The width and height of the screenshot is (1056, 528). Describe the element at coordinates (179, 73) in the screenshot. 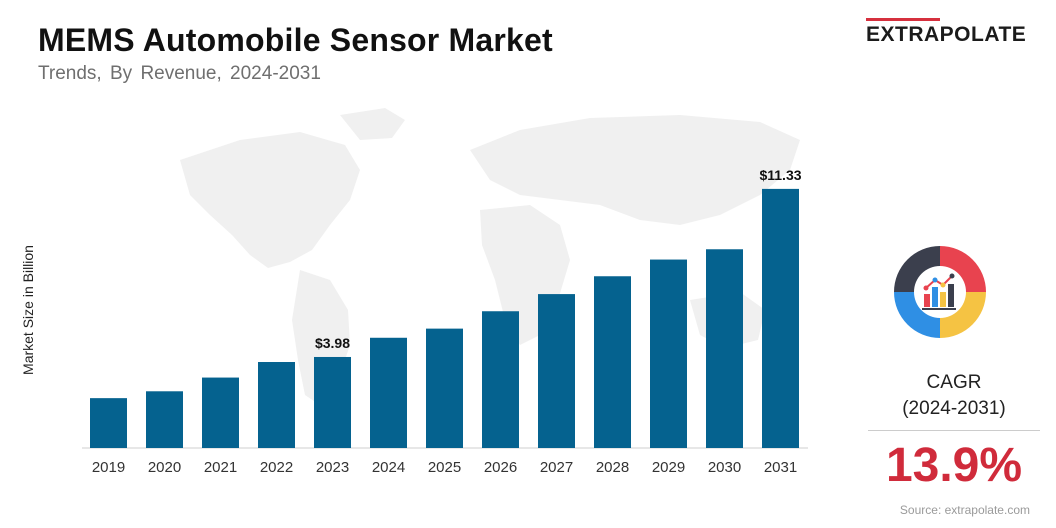

I see `chart-subtitle: Trends, By Revenue, 2024-2031` at that location.